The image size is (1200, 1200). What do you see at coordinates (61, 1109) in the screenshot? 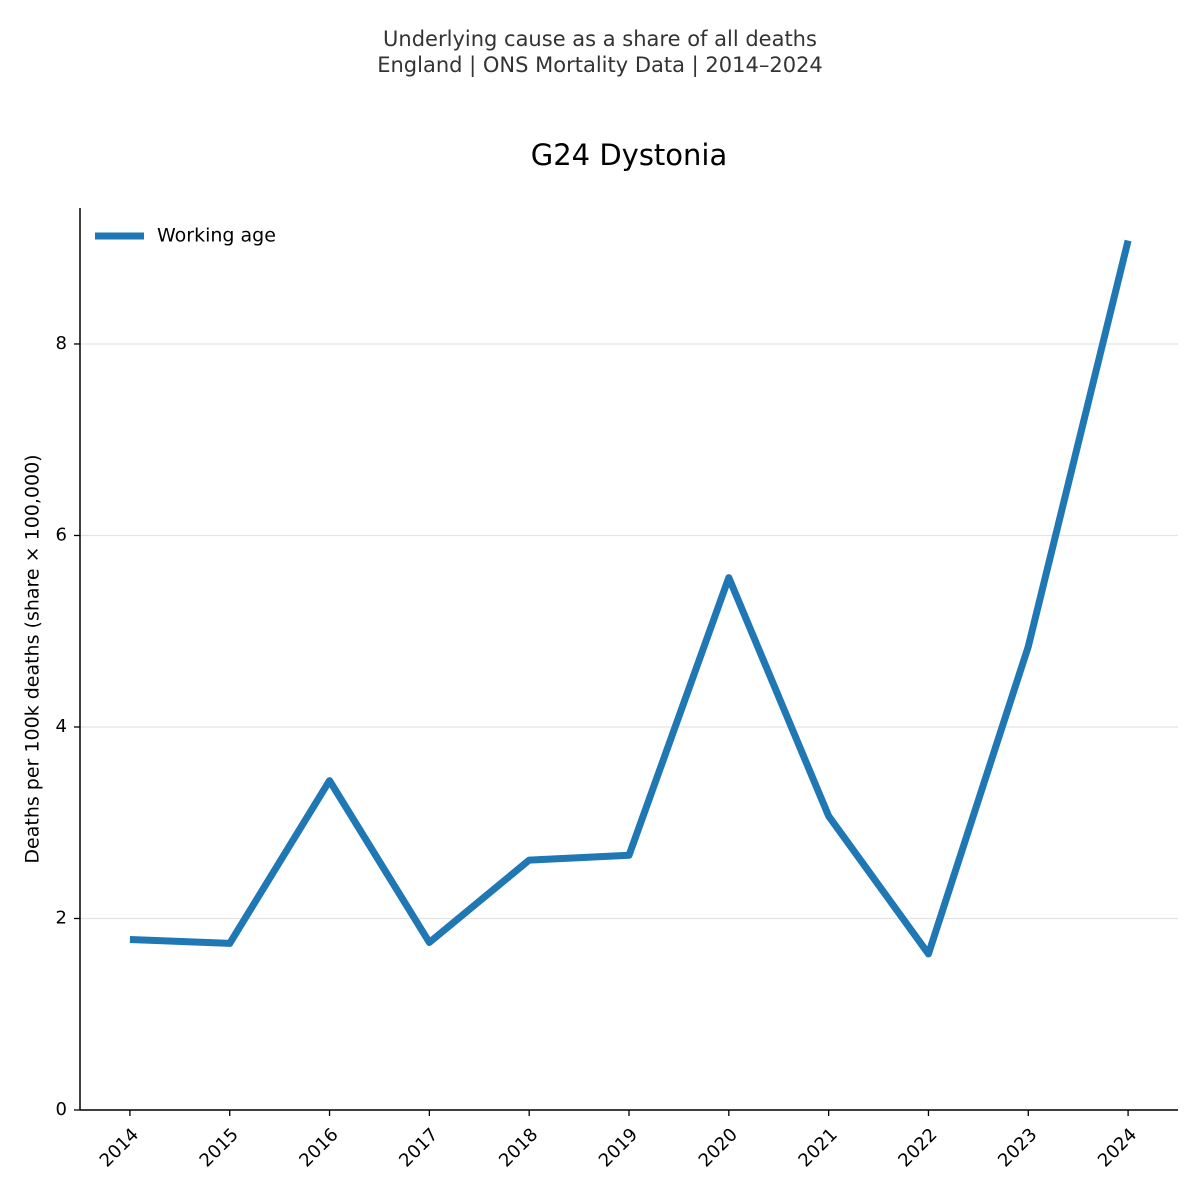
I see `y-tick-label: 0` at bounding box center [61, 1109].